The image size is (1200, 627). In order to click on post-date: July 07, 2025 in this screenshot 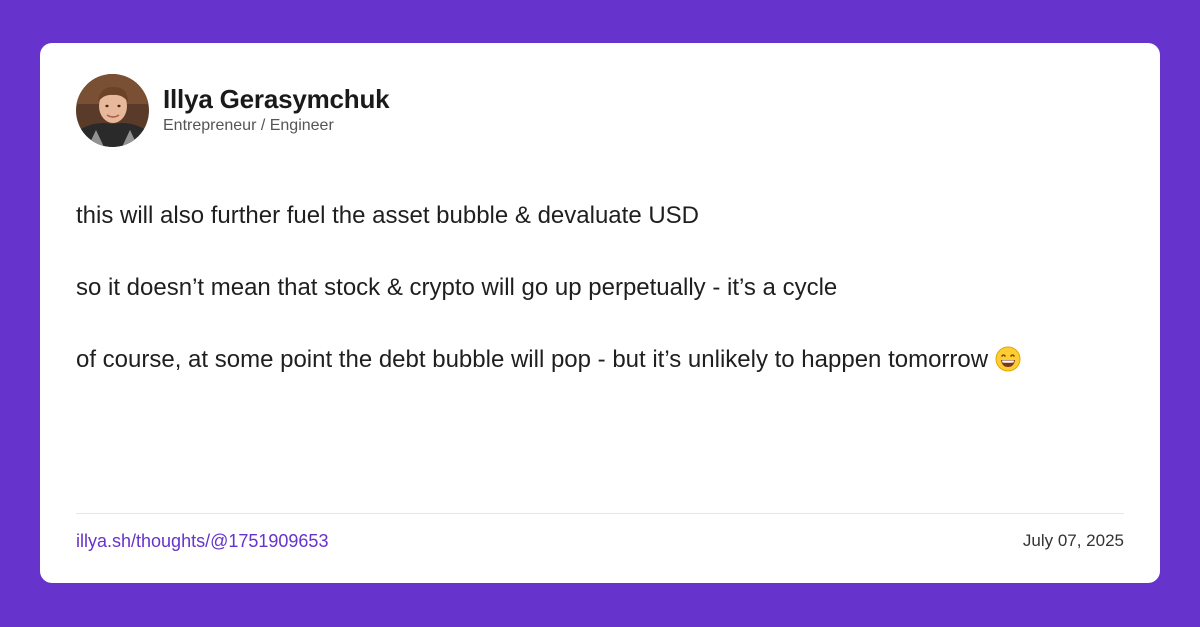, I will do `click(1073, 540)`.